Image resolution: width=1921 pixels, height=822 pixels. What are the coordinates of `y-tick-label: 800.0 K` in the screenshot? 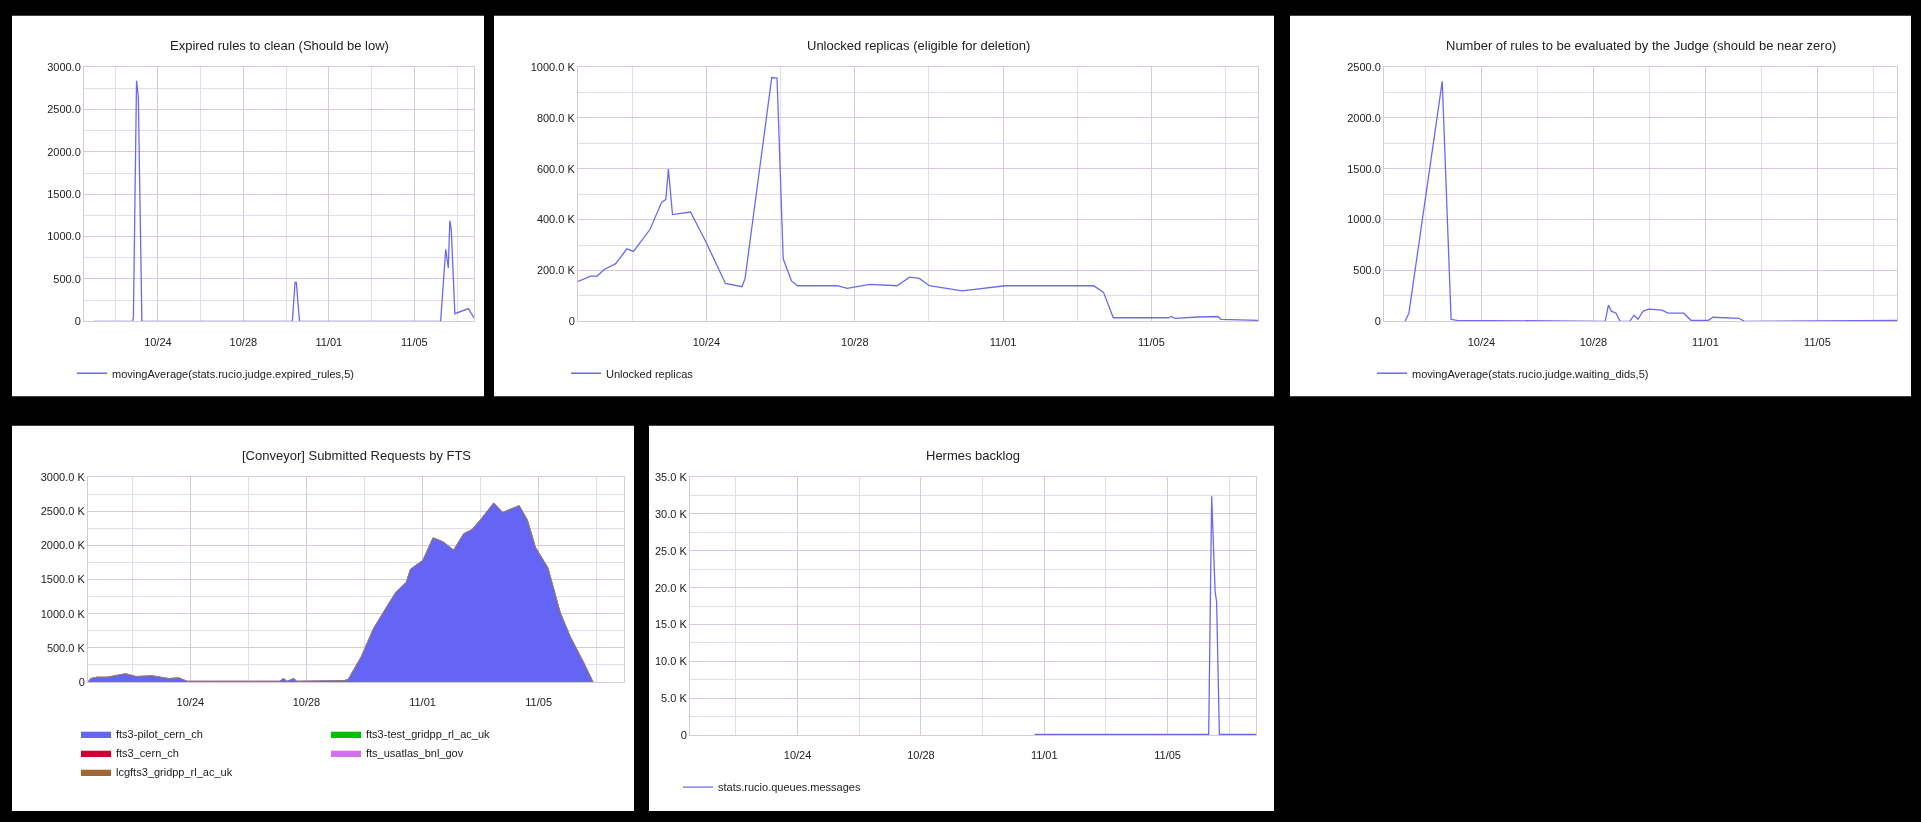 It's located at (556, 117).